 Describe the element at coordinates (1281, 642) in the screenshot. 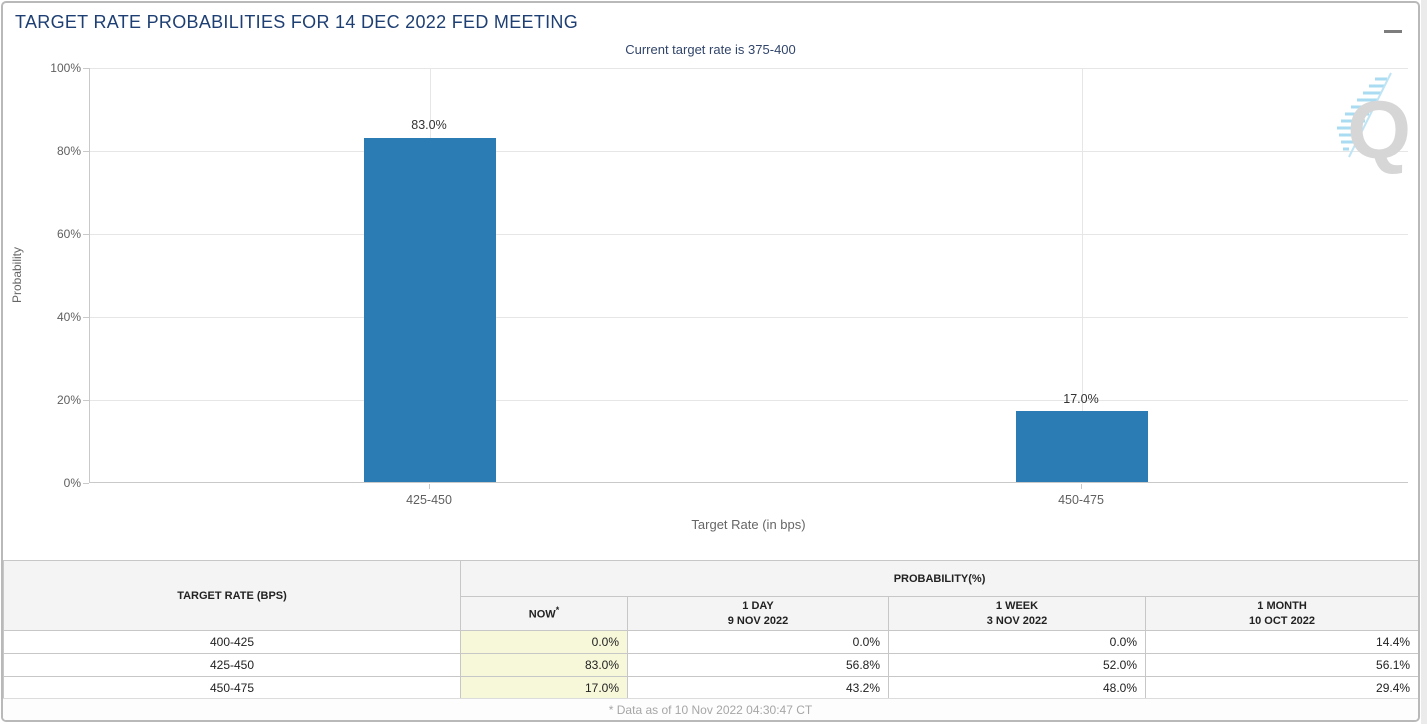

I see `cell-1month: 14.4%` at that location.